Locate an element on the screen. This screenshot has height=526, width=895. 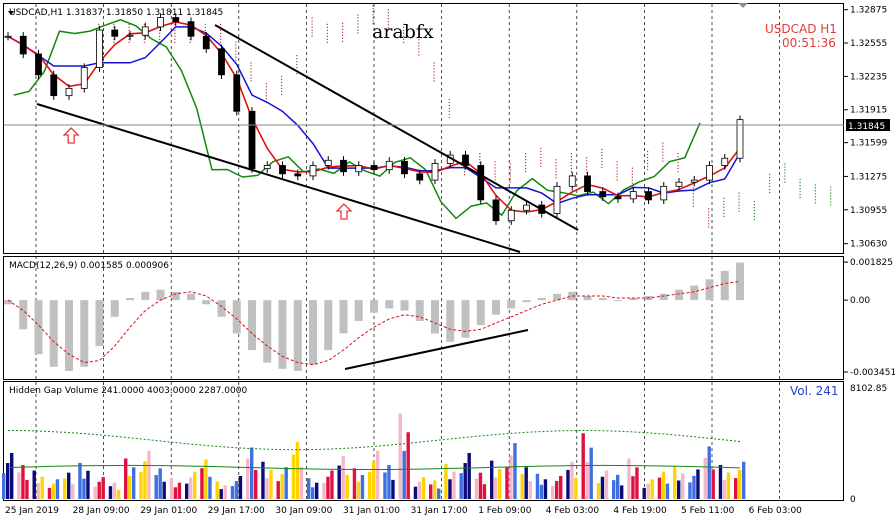
time-tick-label: 4 Feb 03:00 is located at coordinates (573, 511).